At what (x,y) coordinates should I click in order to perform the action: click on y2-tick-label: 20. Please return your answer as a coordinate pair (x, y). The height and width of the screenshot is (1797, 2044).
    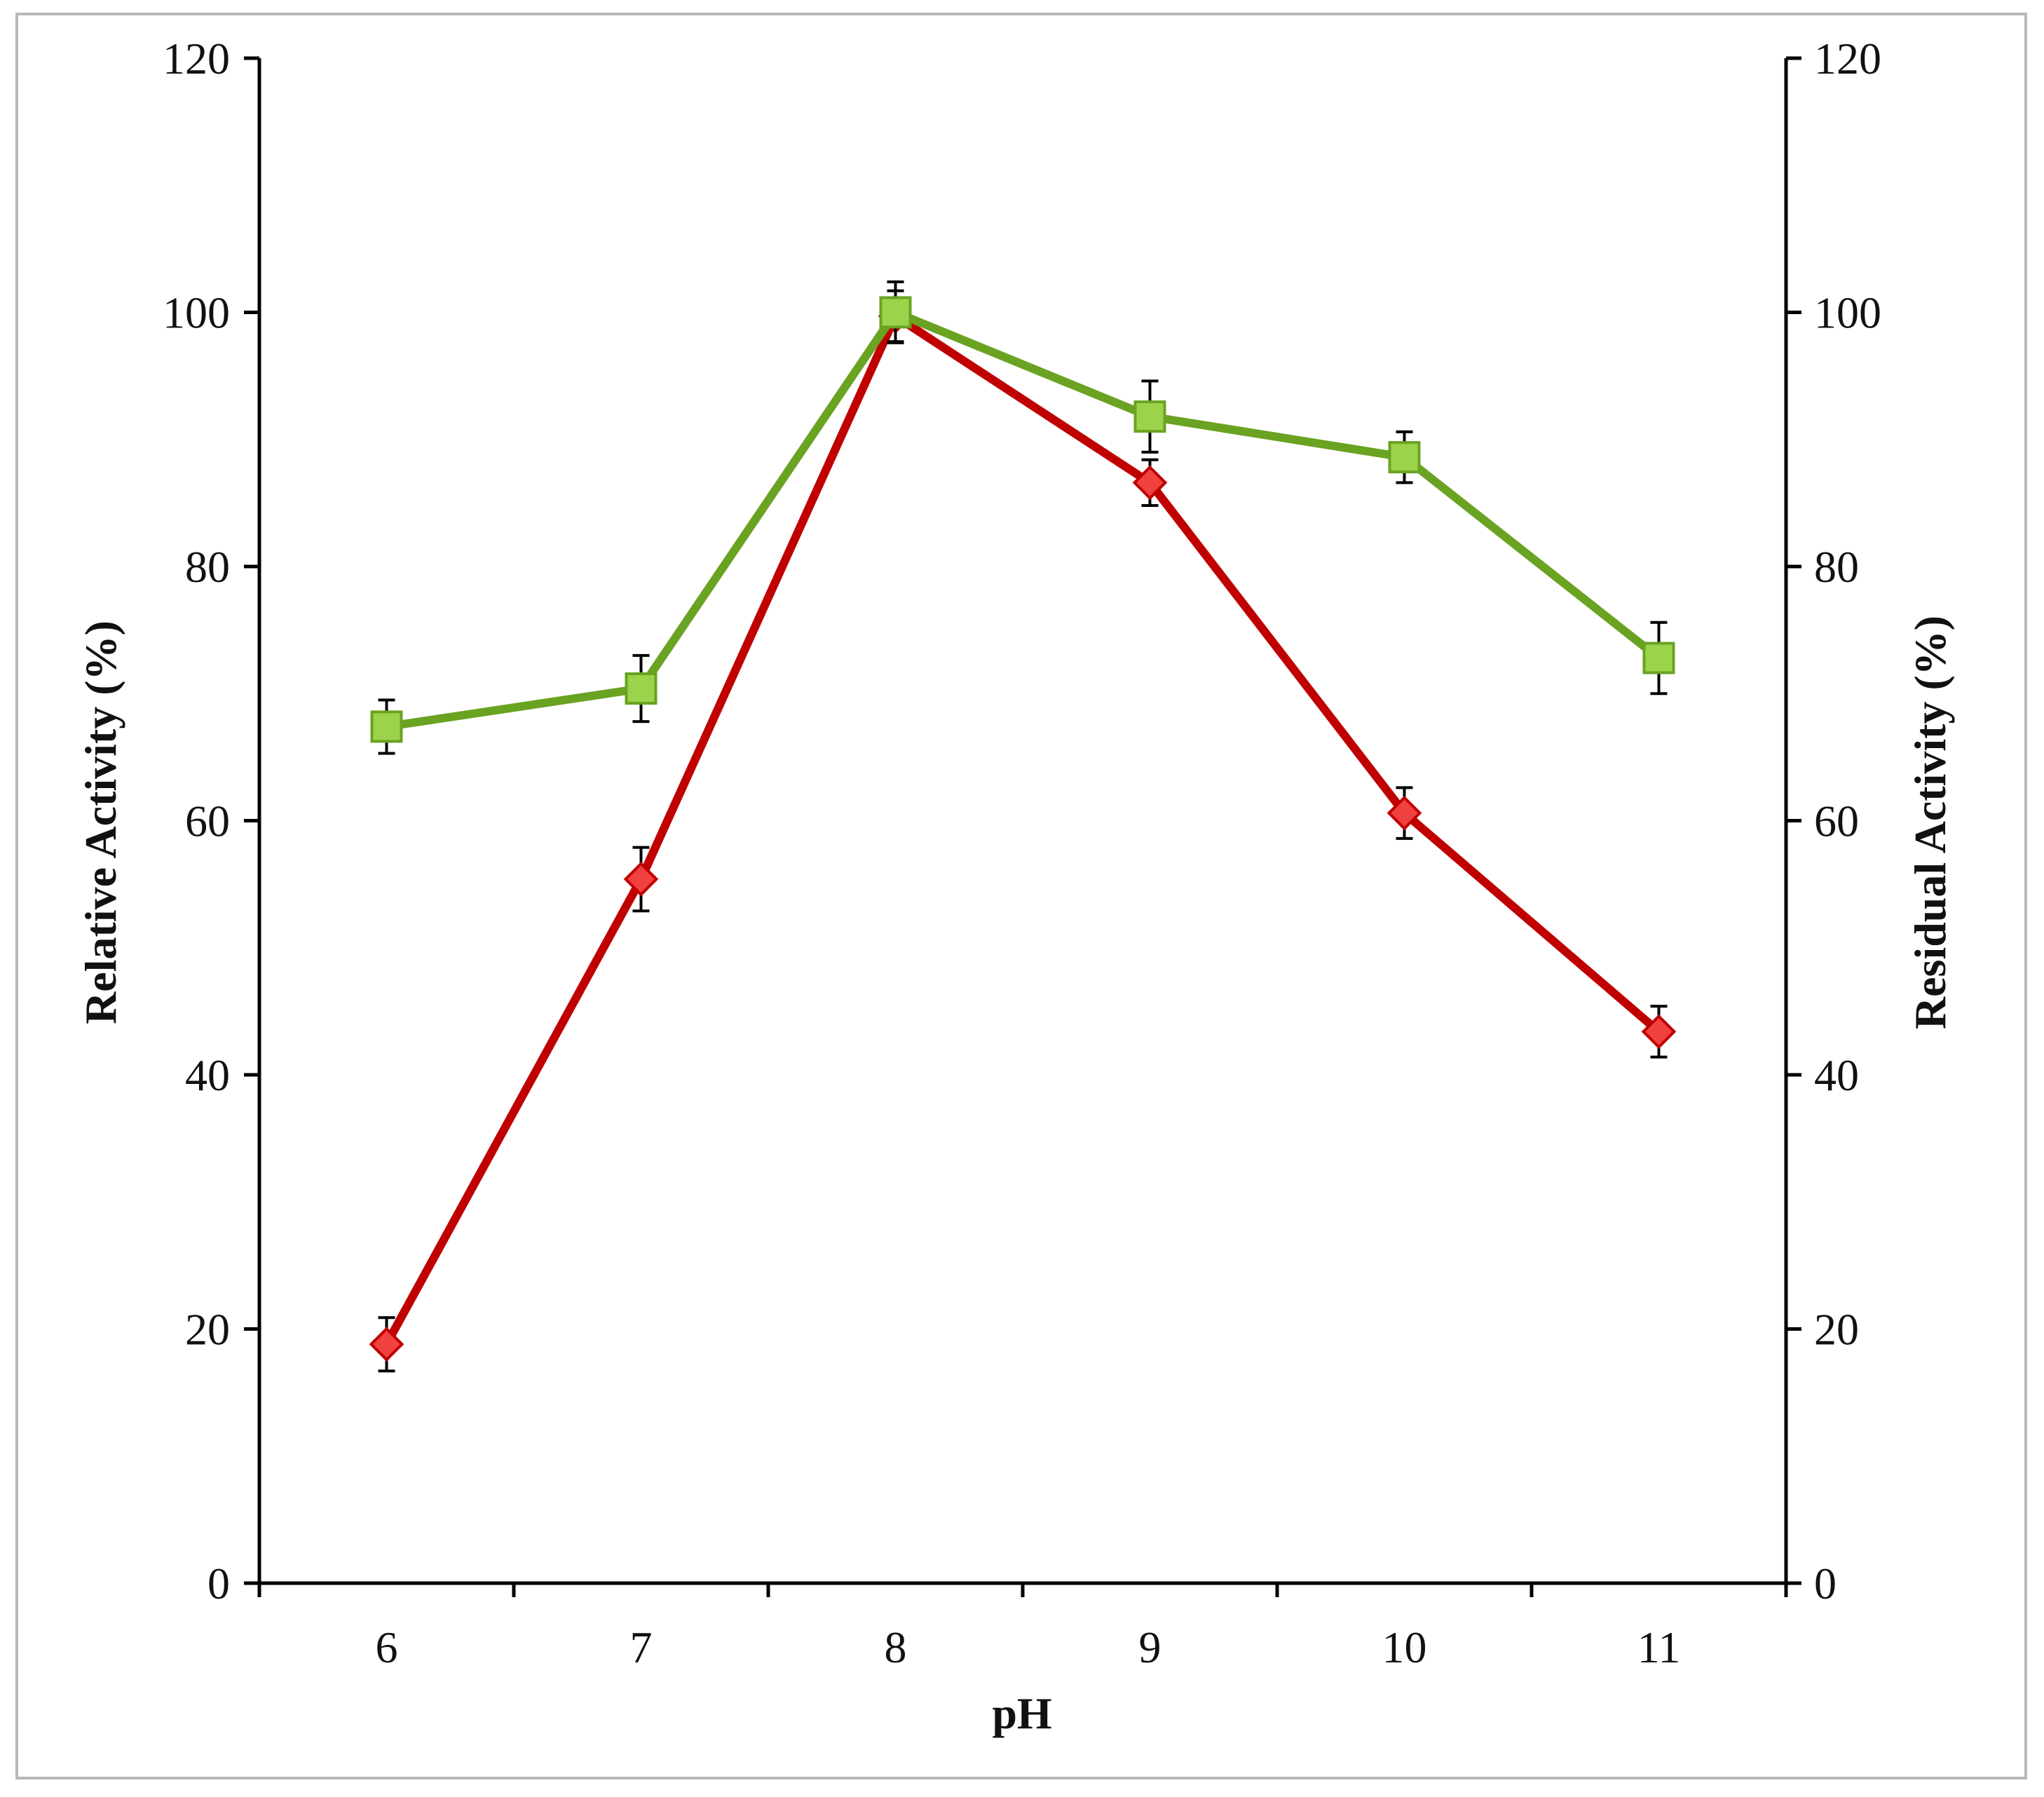
    Looking at the image, I should click on (1837, 1330).